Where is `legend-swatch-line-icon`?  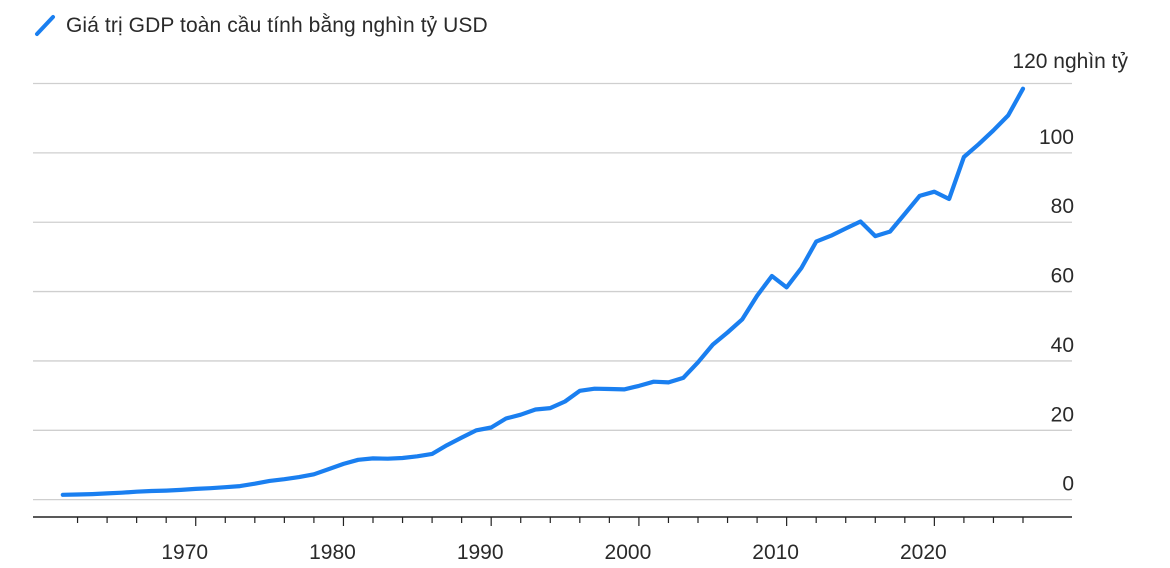
legend-swatch-line-icon is located at coordinates (45, 25).